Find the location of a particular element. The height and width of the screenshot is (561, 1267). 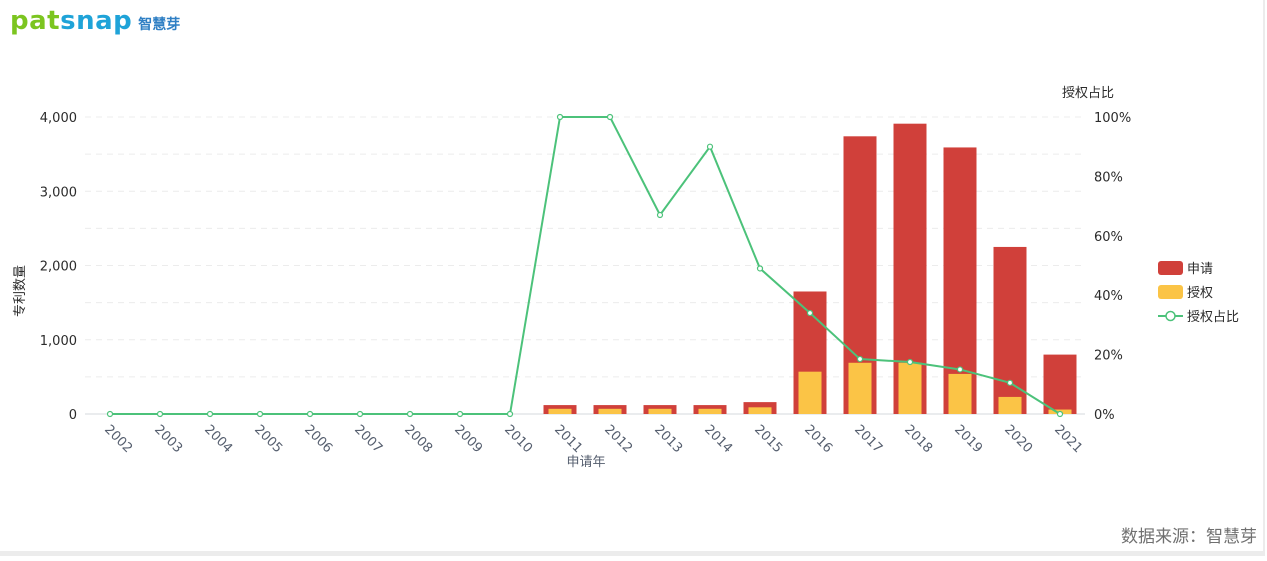

x-tick-label: 2009 is located at coordinates (468, 439).